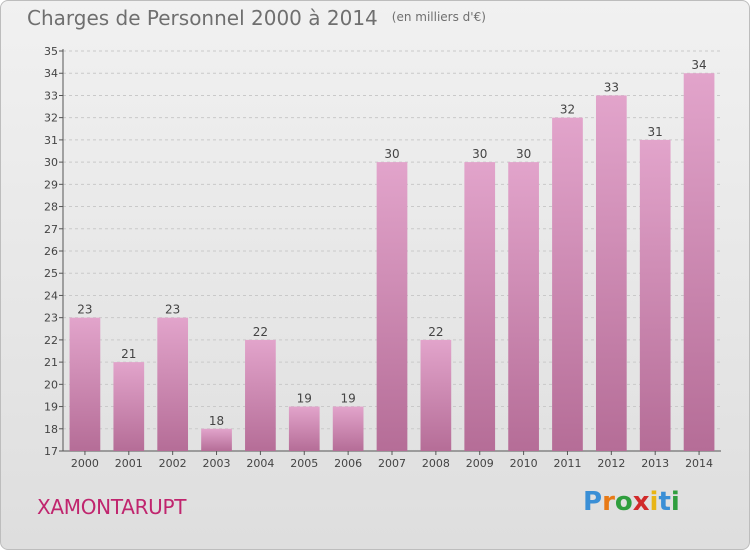 The image size is (750, 550). I want to click on y-tick-label: 22, so click(51, 340).